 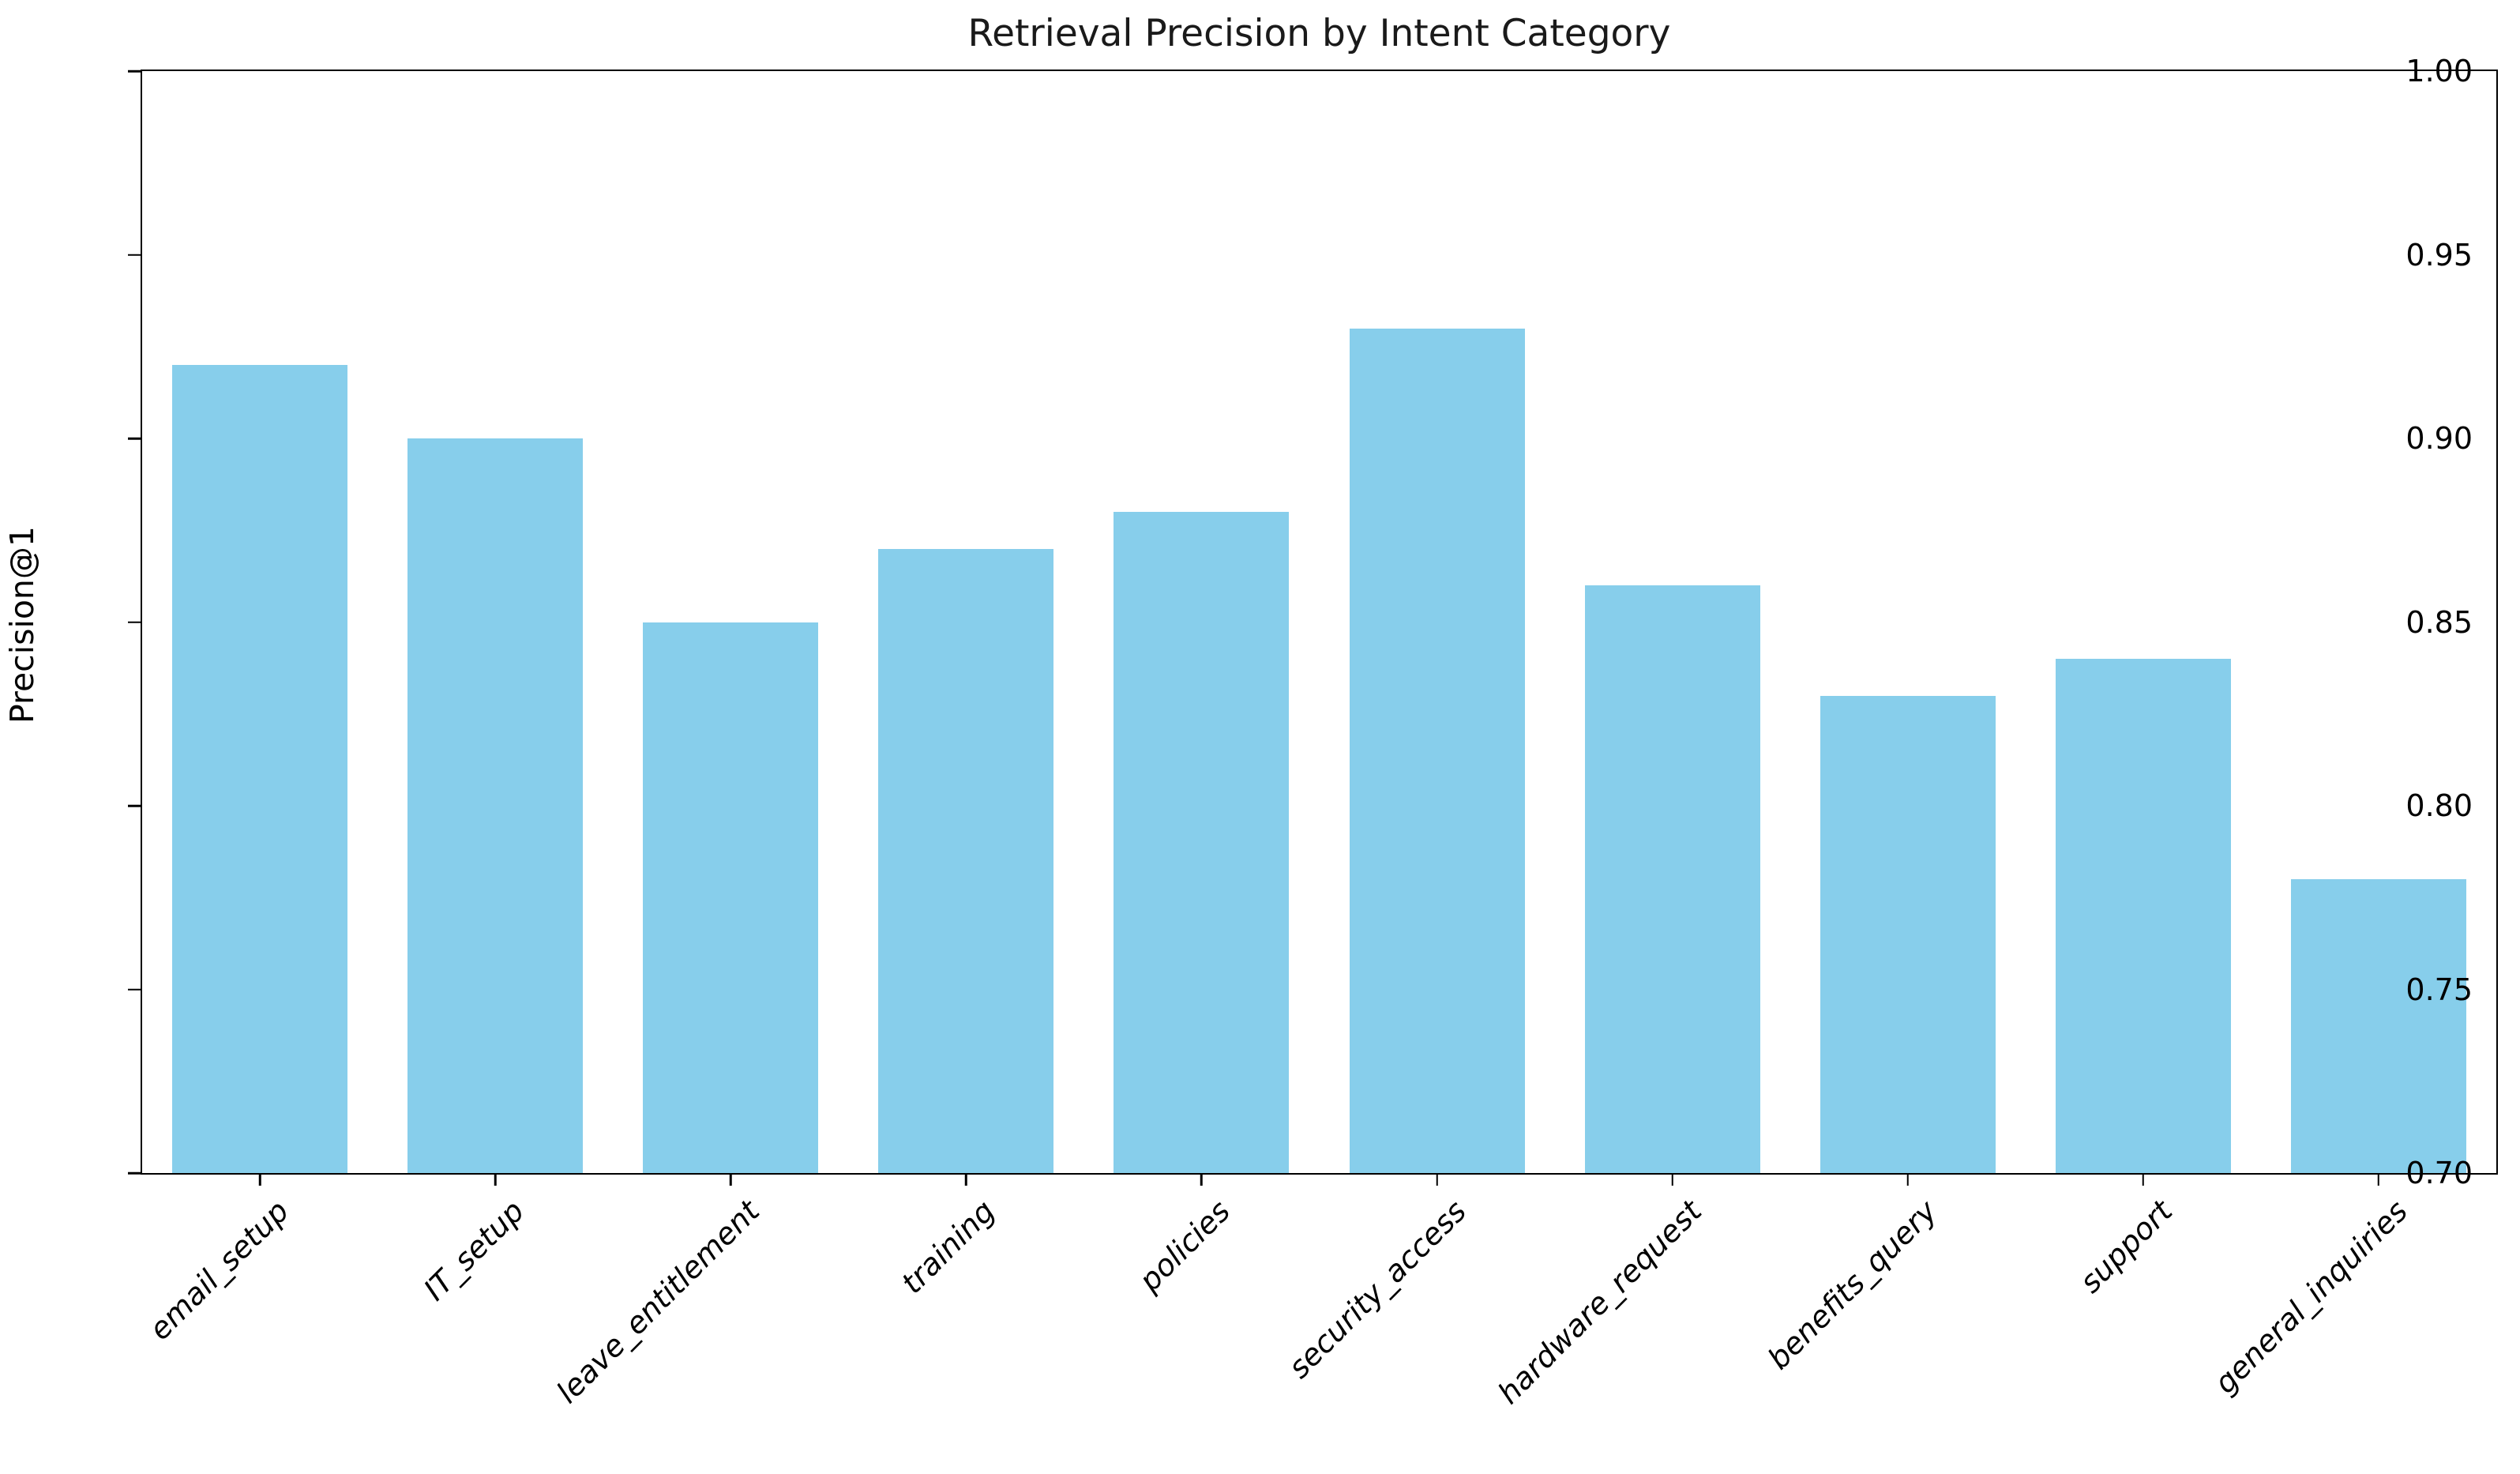 I want to click on y-tick-label: 0.80, so click(x=2439, y=805).